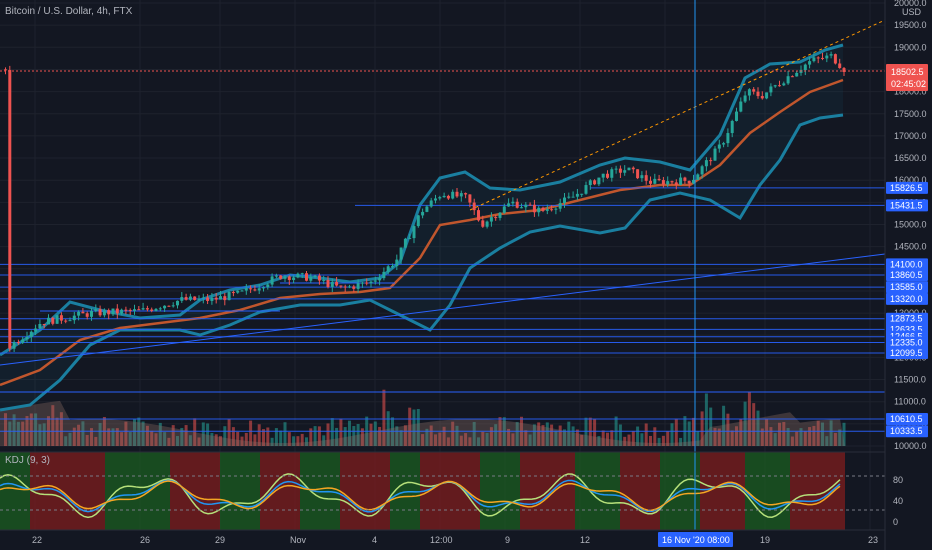 The image size is (932, 550). I want to click on price-tick-label: 11500.0, so click(910, 380).